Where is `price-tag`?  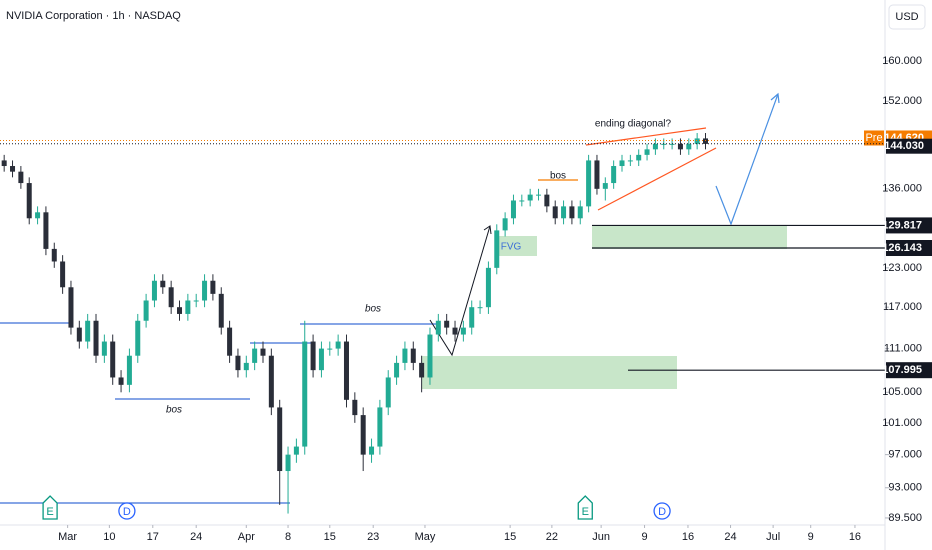 price-tag is located at coordinates (909, 146).